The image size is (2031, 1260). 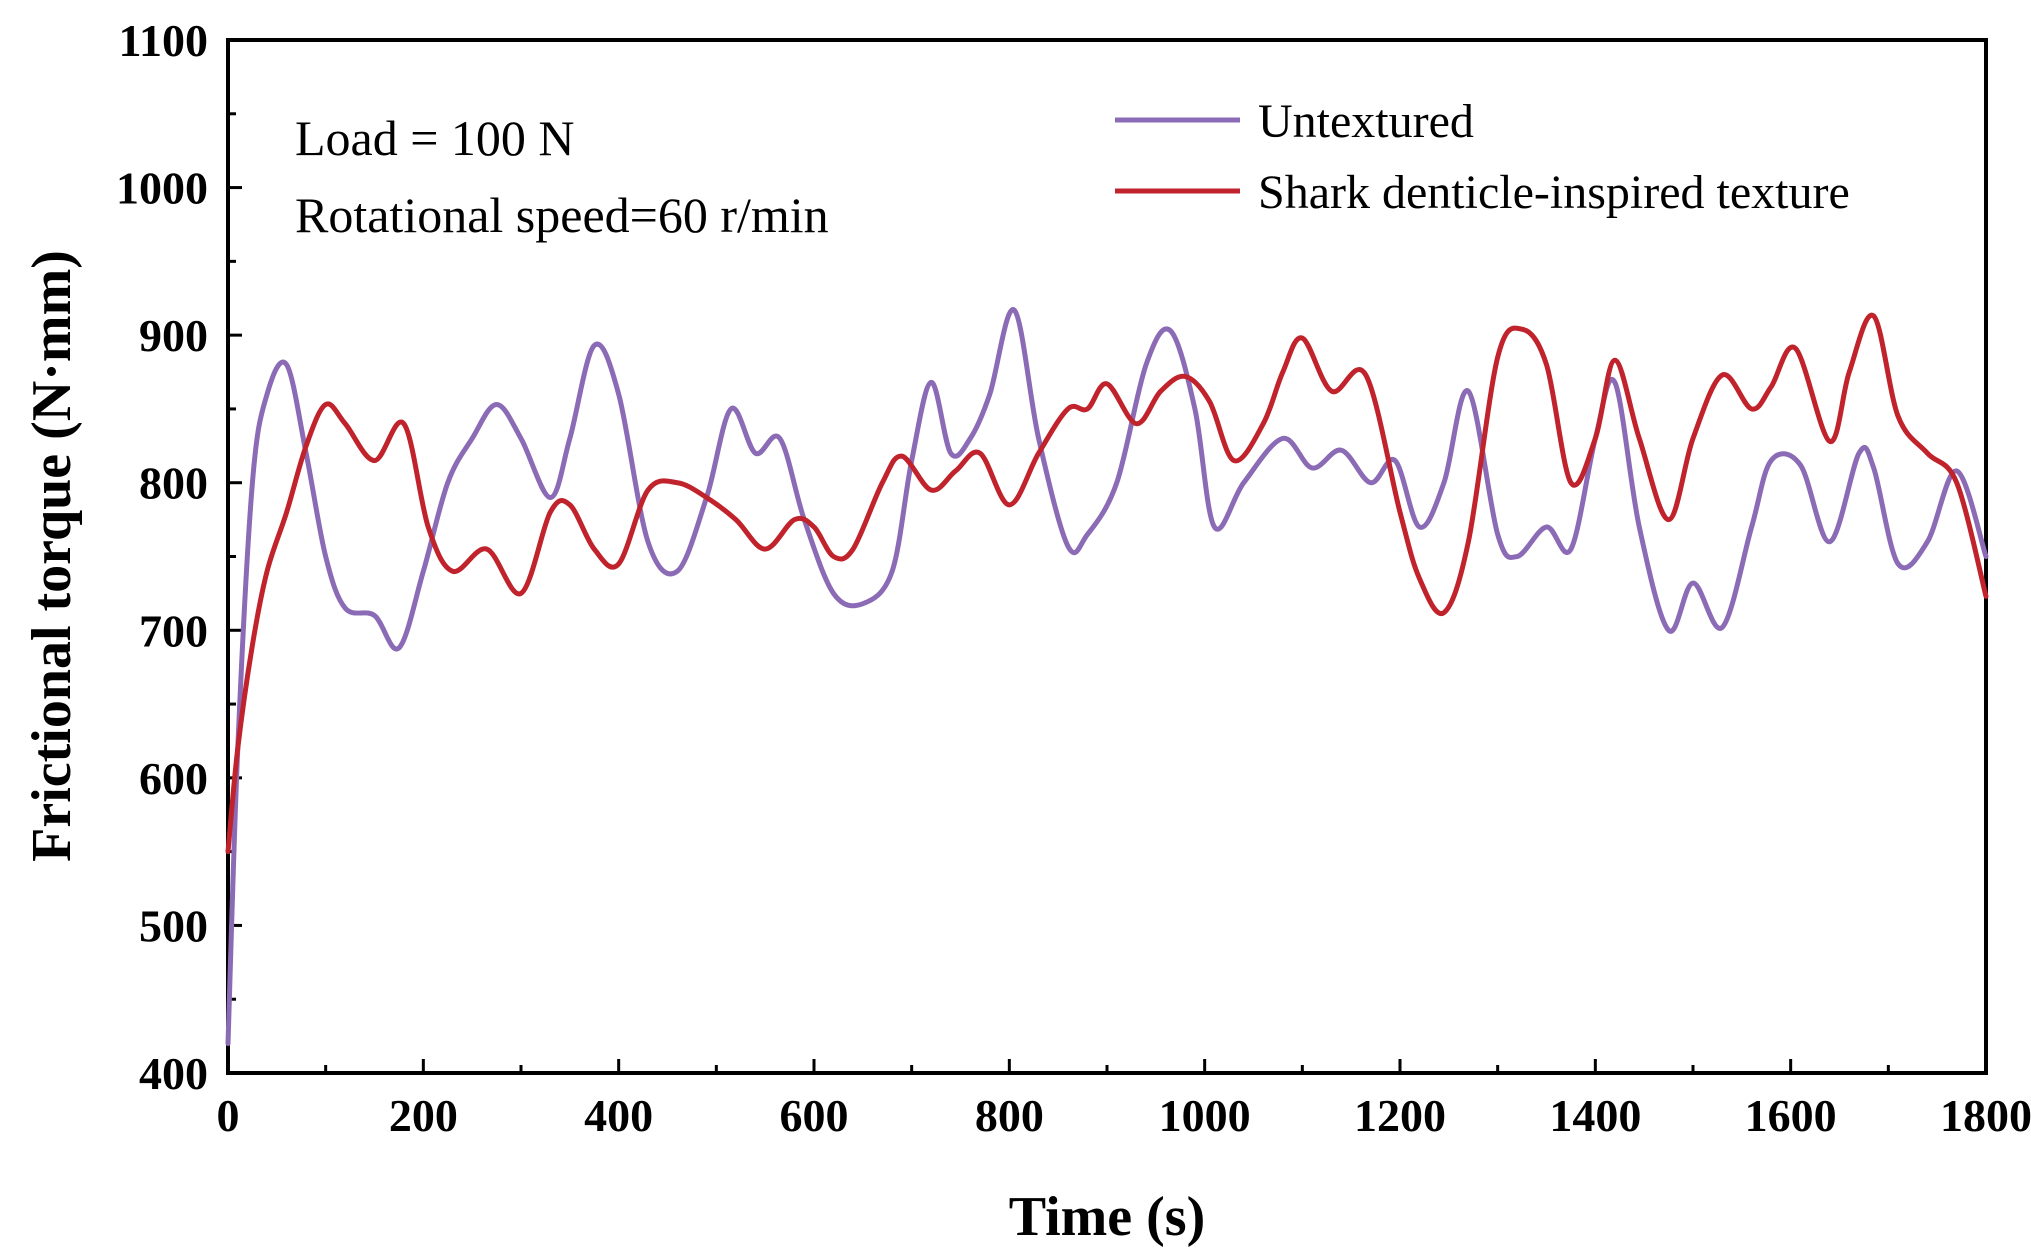 I want to click on y-axis-title: Frictional torque (N·mm), so click(x=52, y=556).